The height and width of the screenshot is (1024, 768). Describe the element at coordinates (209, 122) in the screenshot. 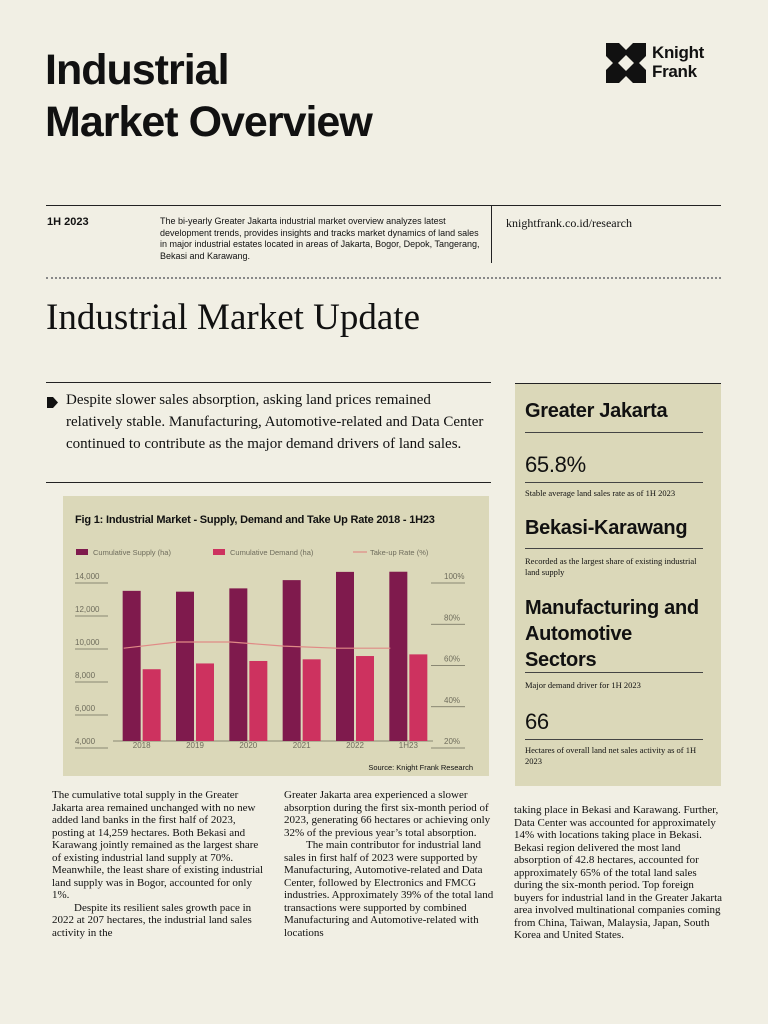

I see `title-line-2: Market Overview` at that location.